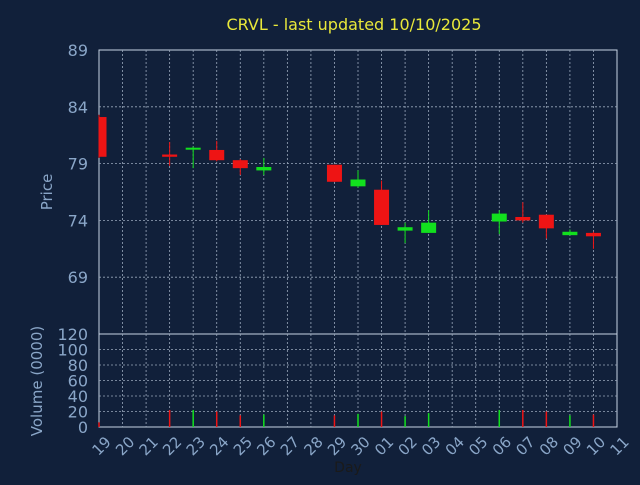  Describe the element at coordinates (72, 334) in the screenshot. I see `volume-tick-label: 120` at that location.